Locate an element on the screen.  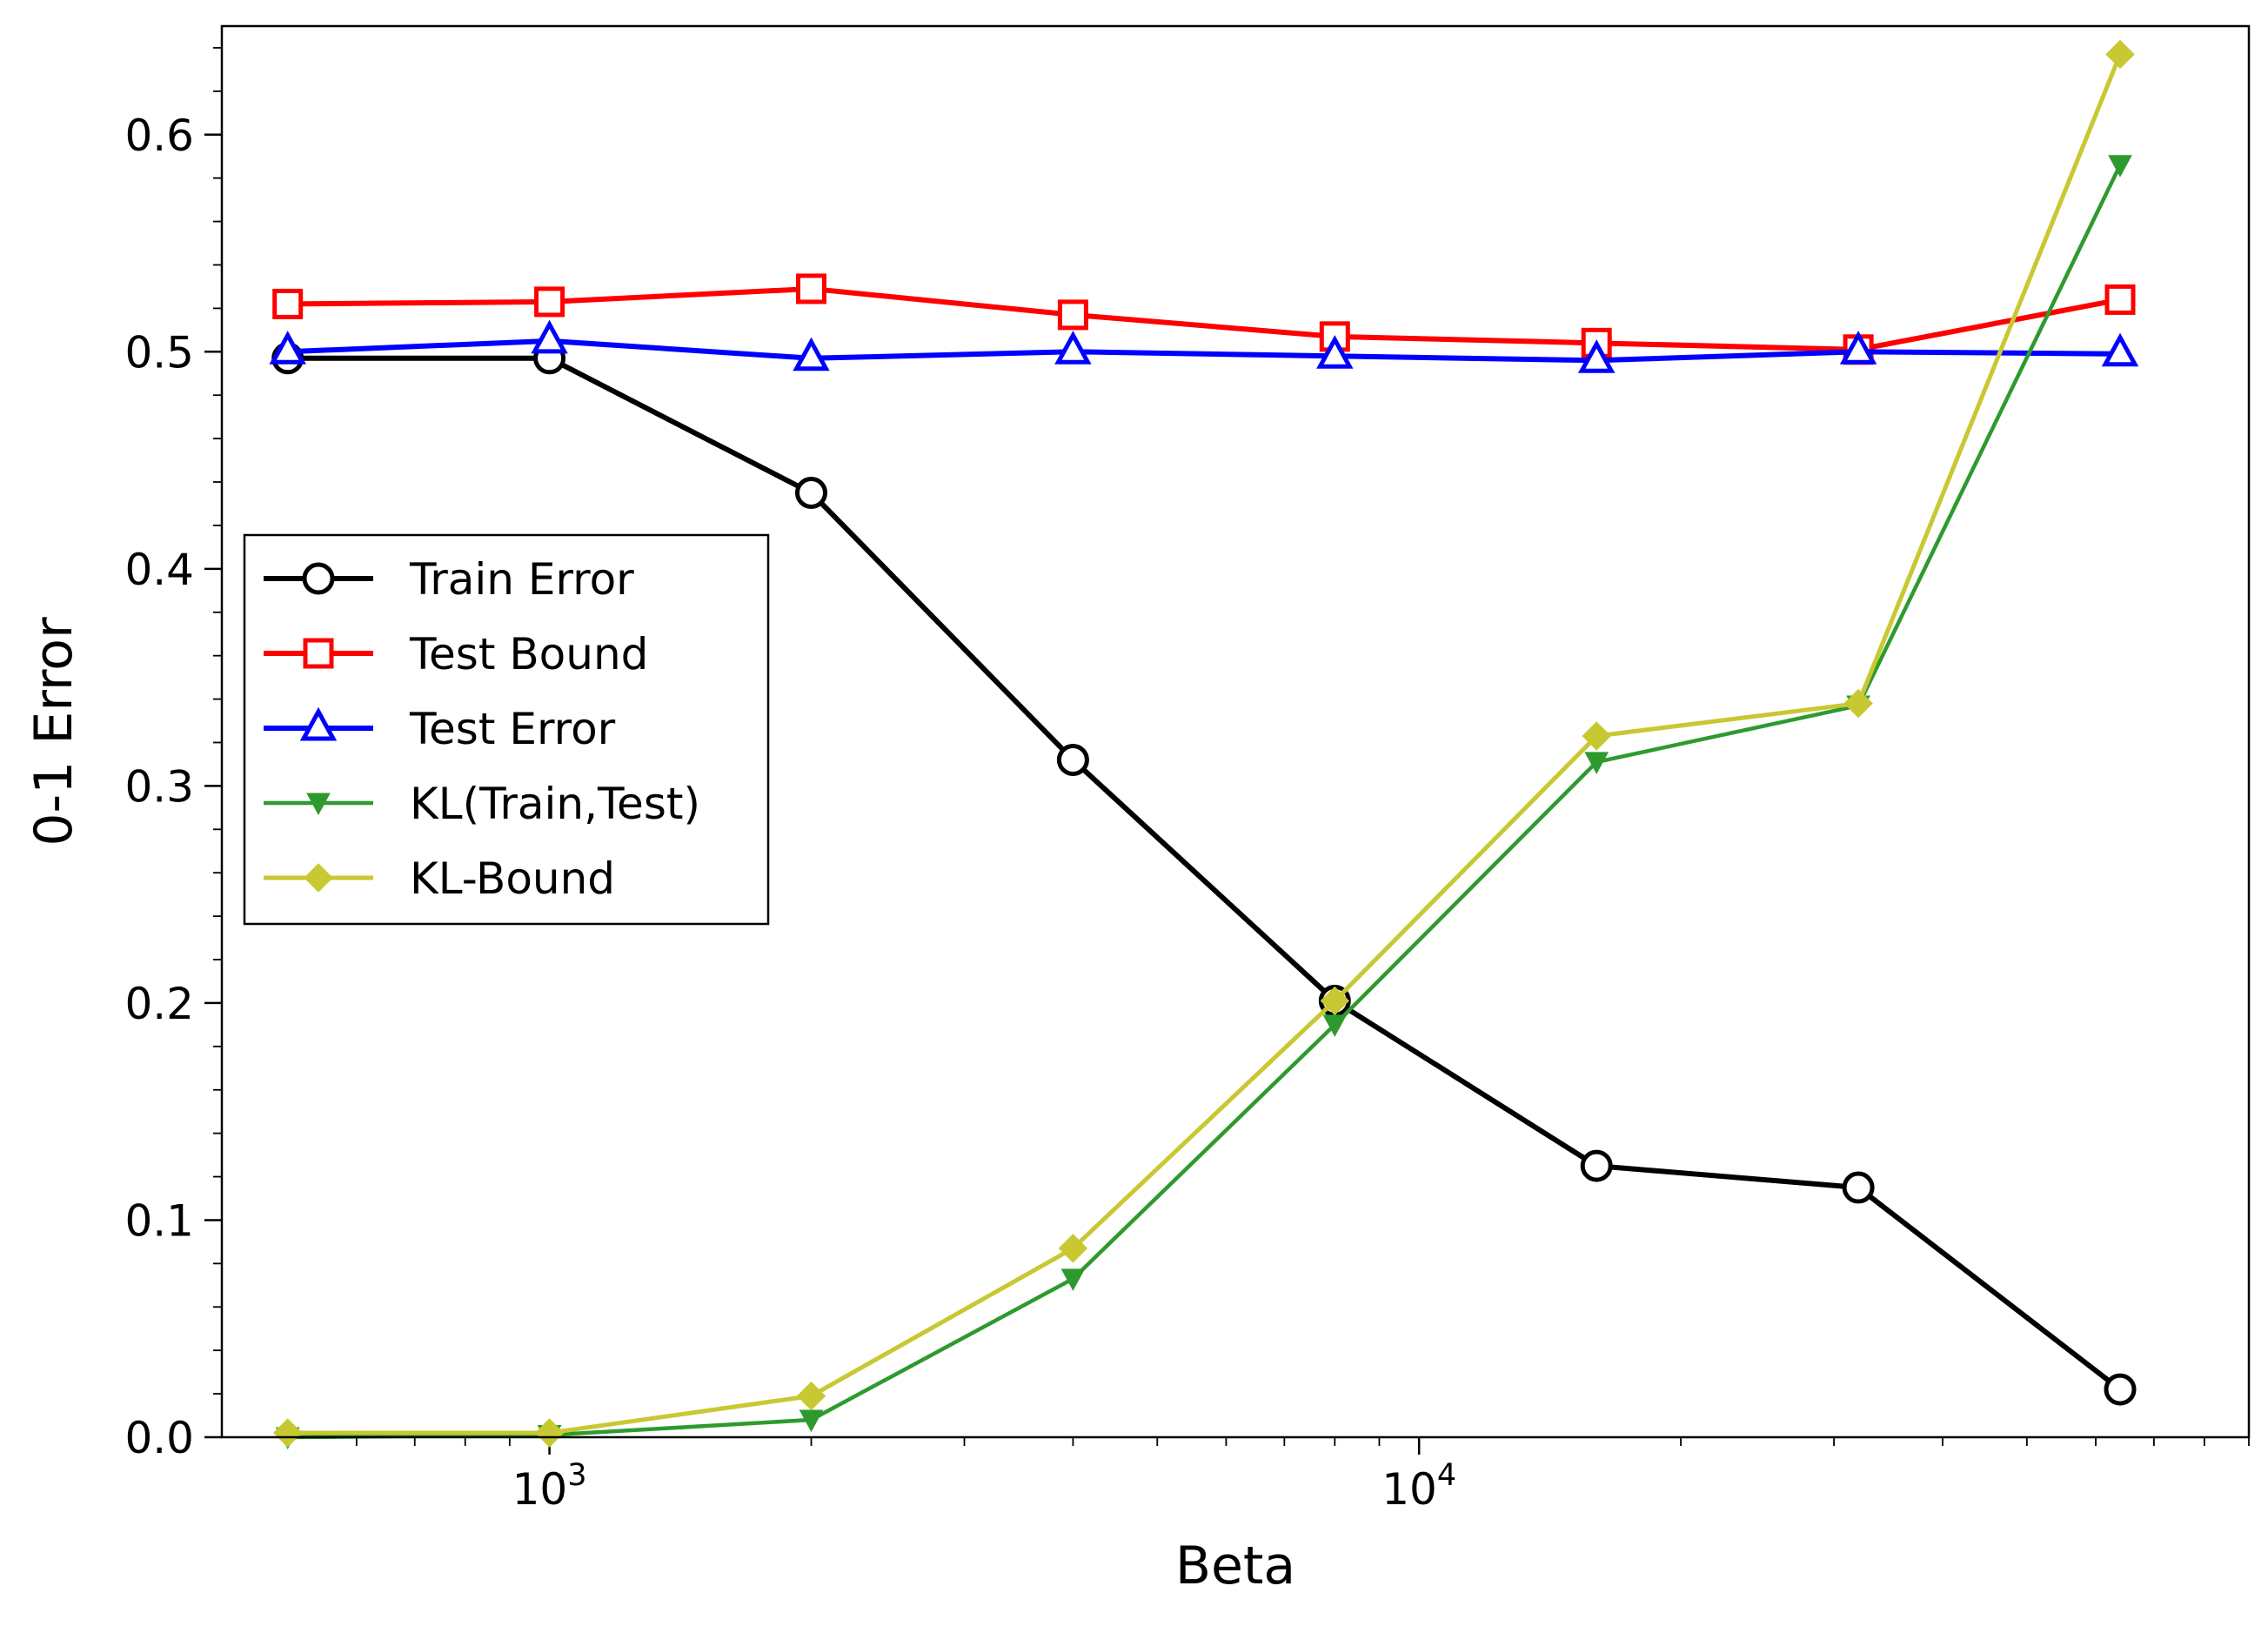
y-tick-label: 0.4 is located at coordinates (159, 570).